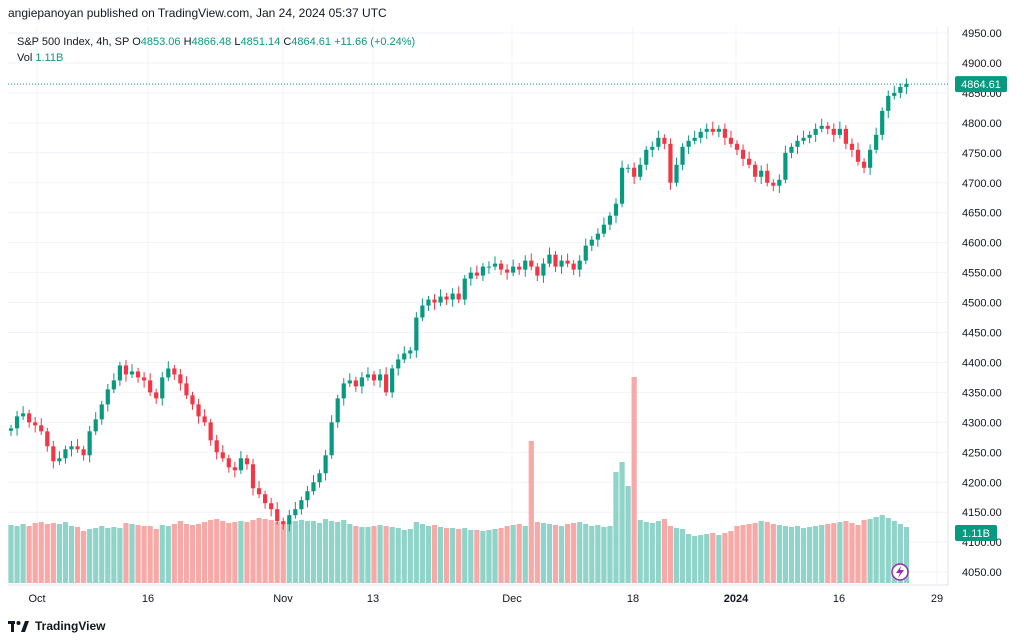 The image size is (1024, 643). What do you see at coordinates (512, 599) in the screenshot?
I see `time-tick-label: Dec` at bounding box center [512, 599].